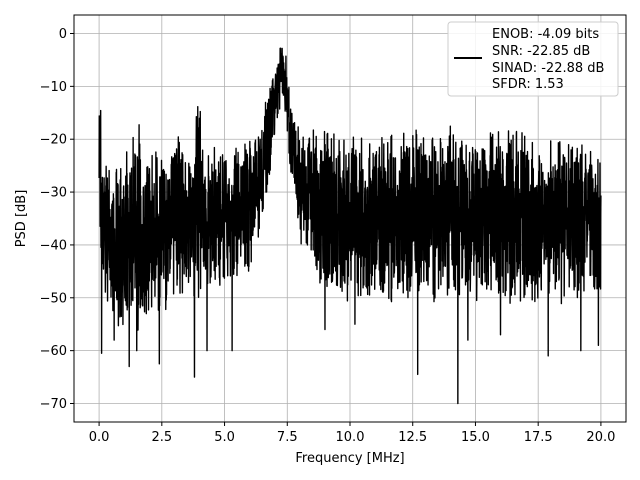  Describe the element at coordinates (99, 437) in the screenshot. I see `x-tick-label: 0.0` at that location.